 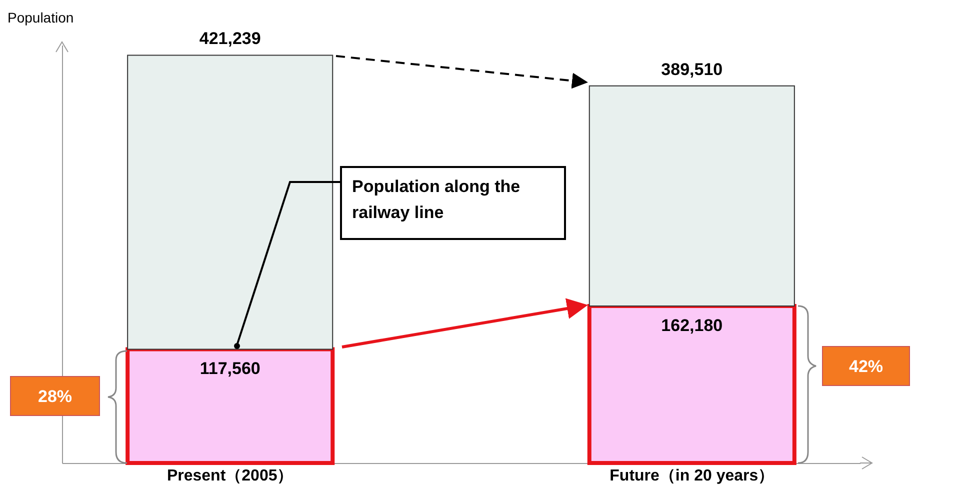 I want to click on x-tick-label: Future（in 20 years）, so click(x=692, y=476).